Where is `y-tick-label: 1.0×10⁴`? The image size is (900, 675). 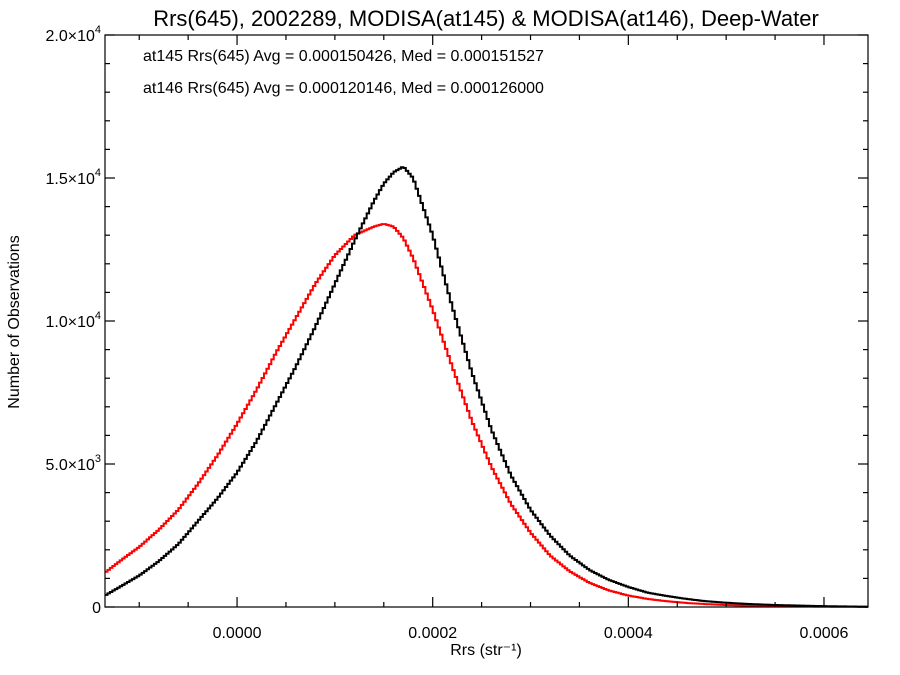
y-tick-label: 1.0×10⁴ is located at coordinates (73, 320).